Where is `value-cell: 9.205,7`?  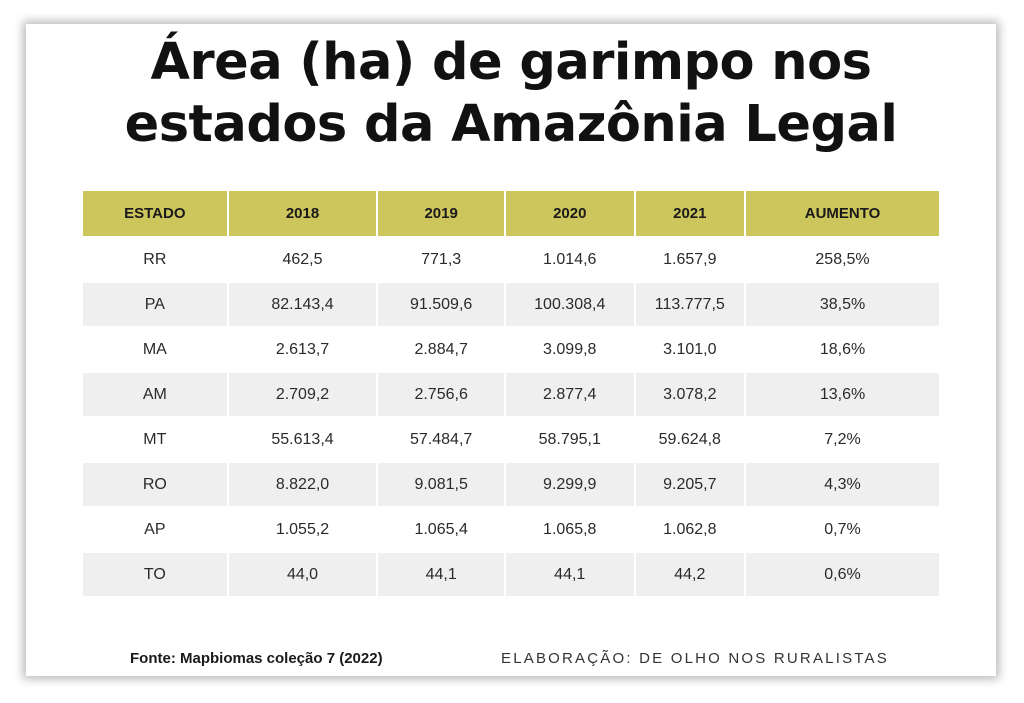
value-cell: 9.205,7 is located at coordinates (690, 484).